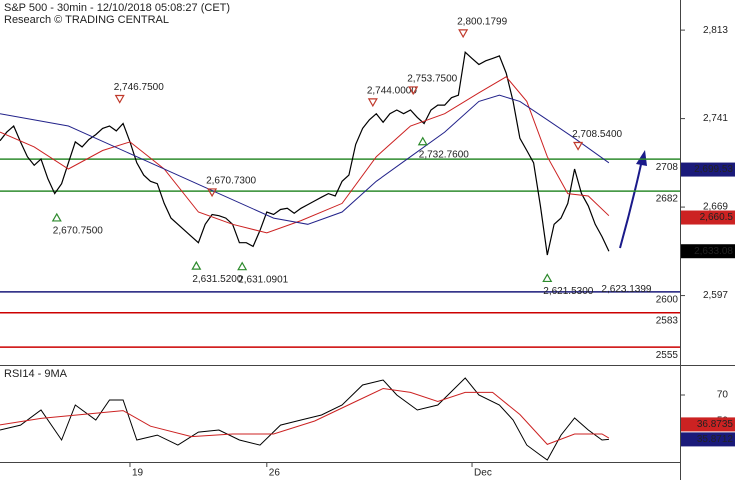 The width and height of the screenshot is (735, 480). Describe the element at coordinates (86, 20) in the screenshot. I see `chart-subtitle: Research © TRADING CENTRAL` at that location.